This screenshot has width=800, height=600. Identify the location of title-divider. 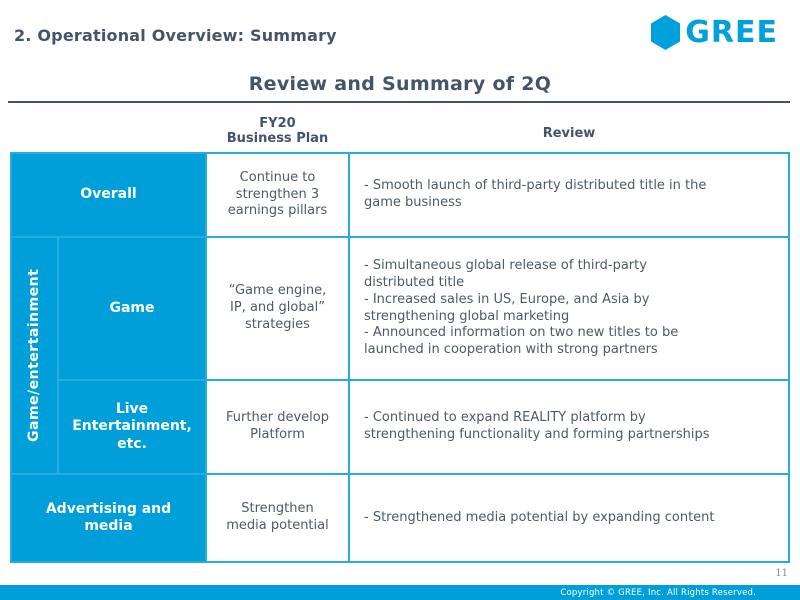
(399, 102).